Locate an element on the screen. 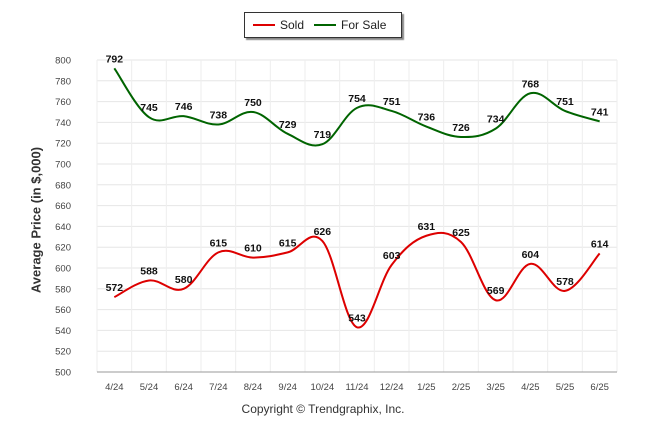 The width and height of the screenshot is (646, 439). data-label-sold: 572 is located at coordinates (115, 288).